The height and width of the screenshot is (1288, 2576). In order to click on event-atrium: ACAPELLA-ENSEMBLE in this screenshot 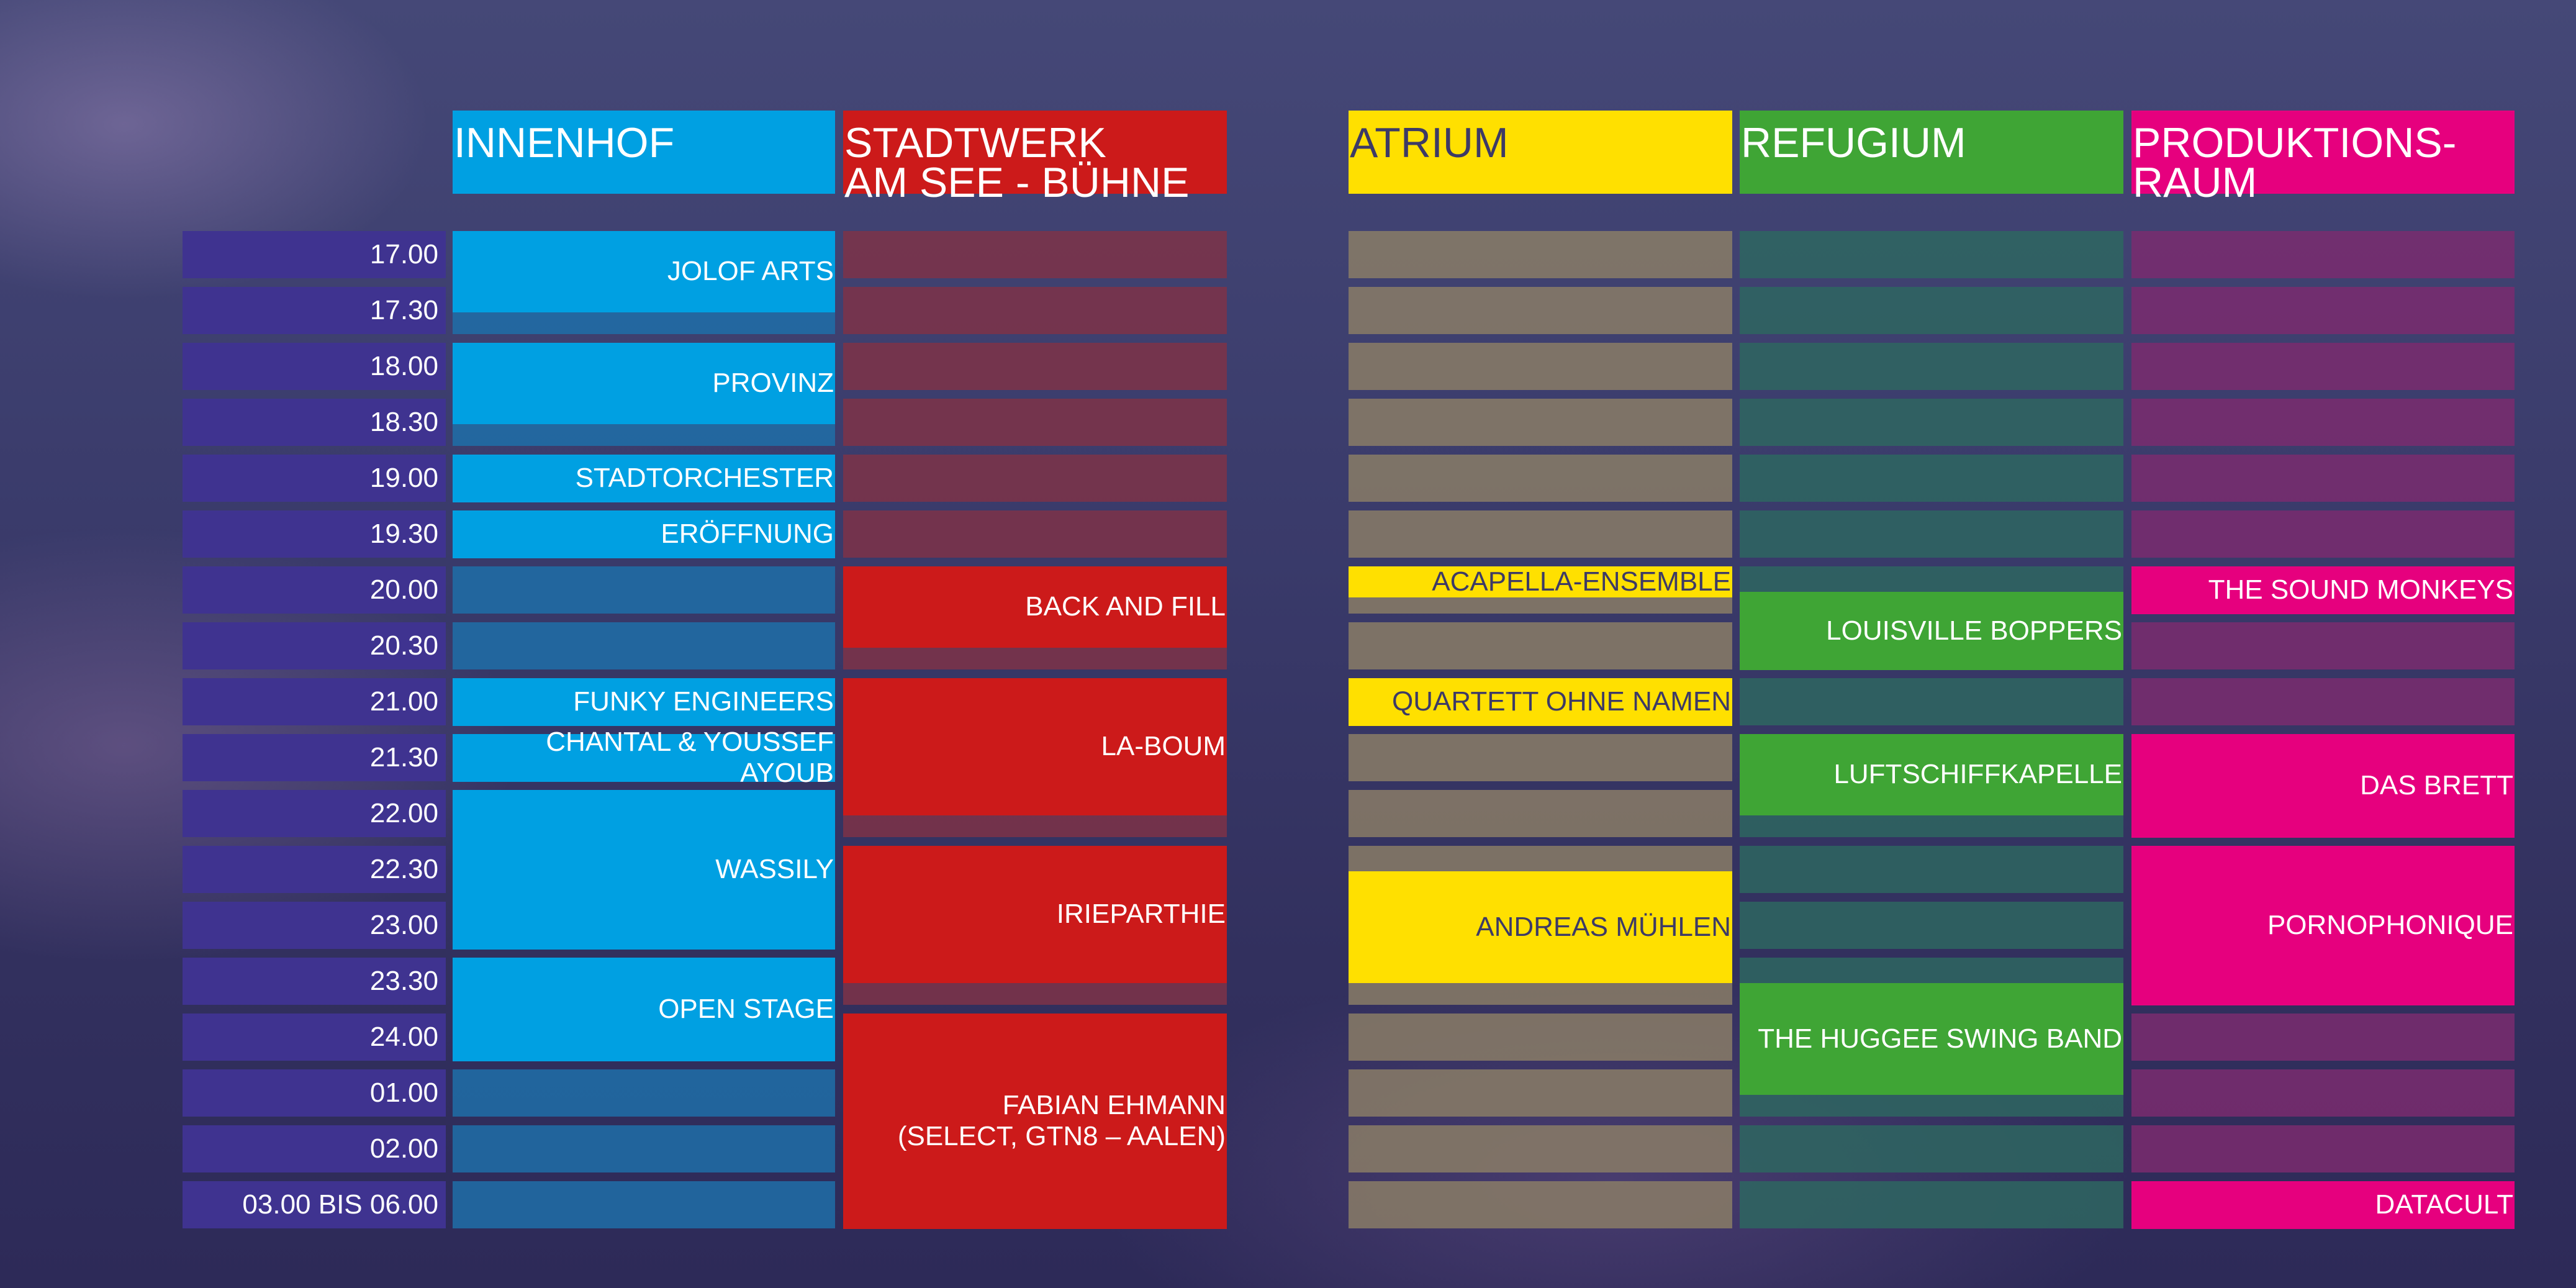, I will do `click(1540, 581)`.